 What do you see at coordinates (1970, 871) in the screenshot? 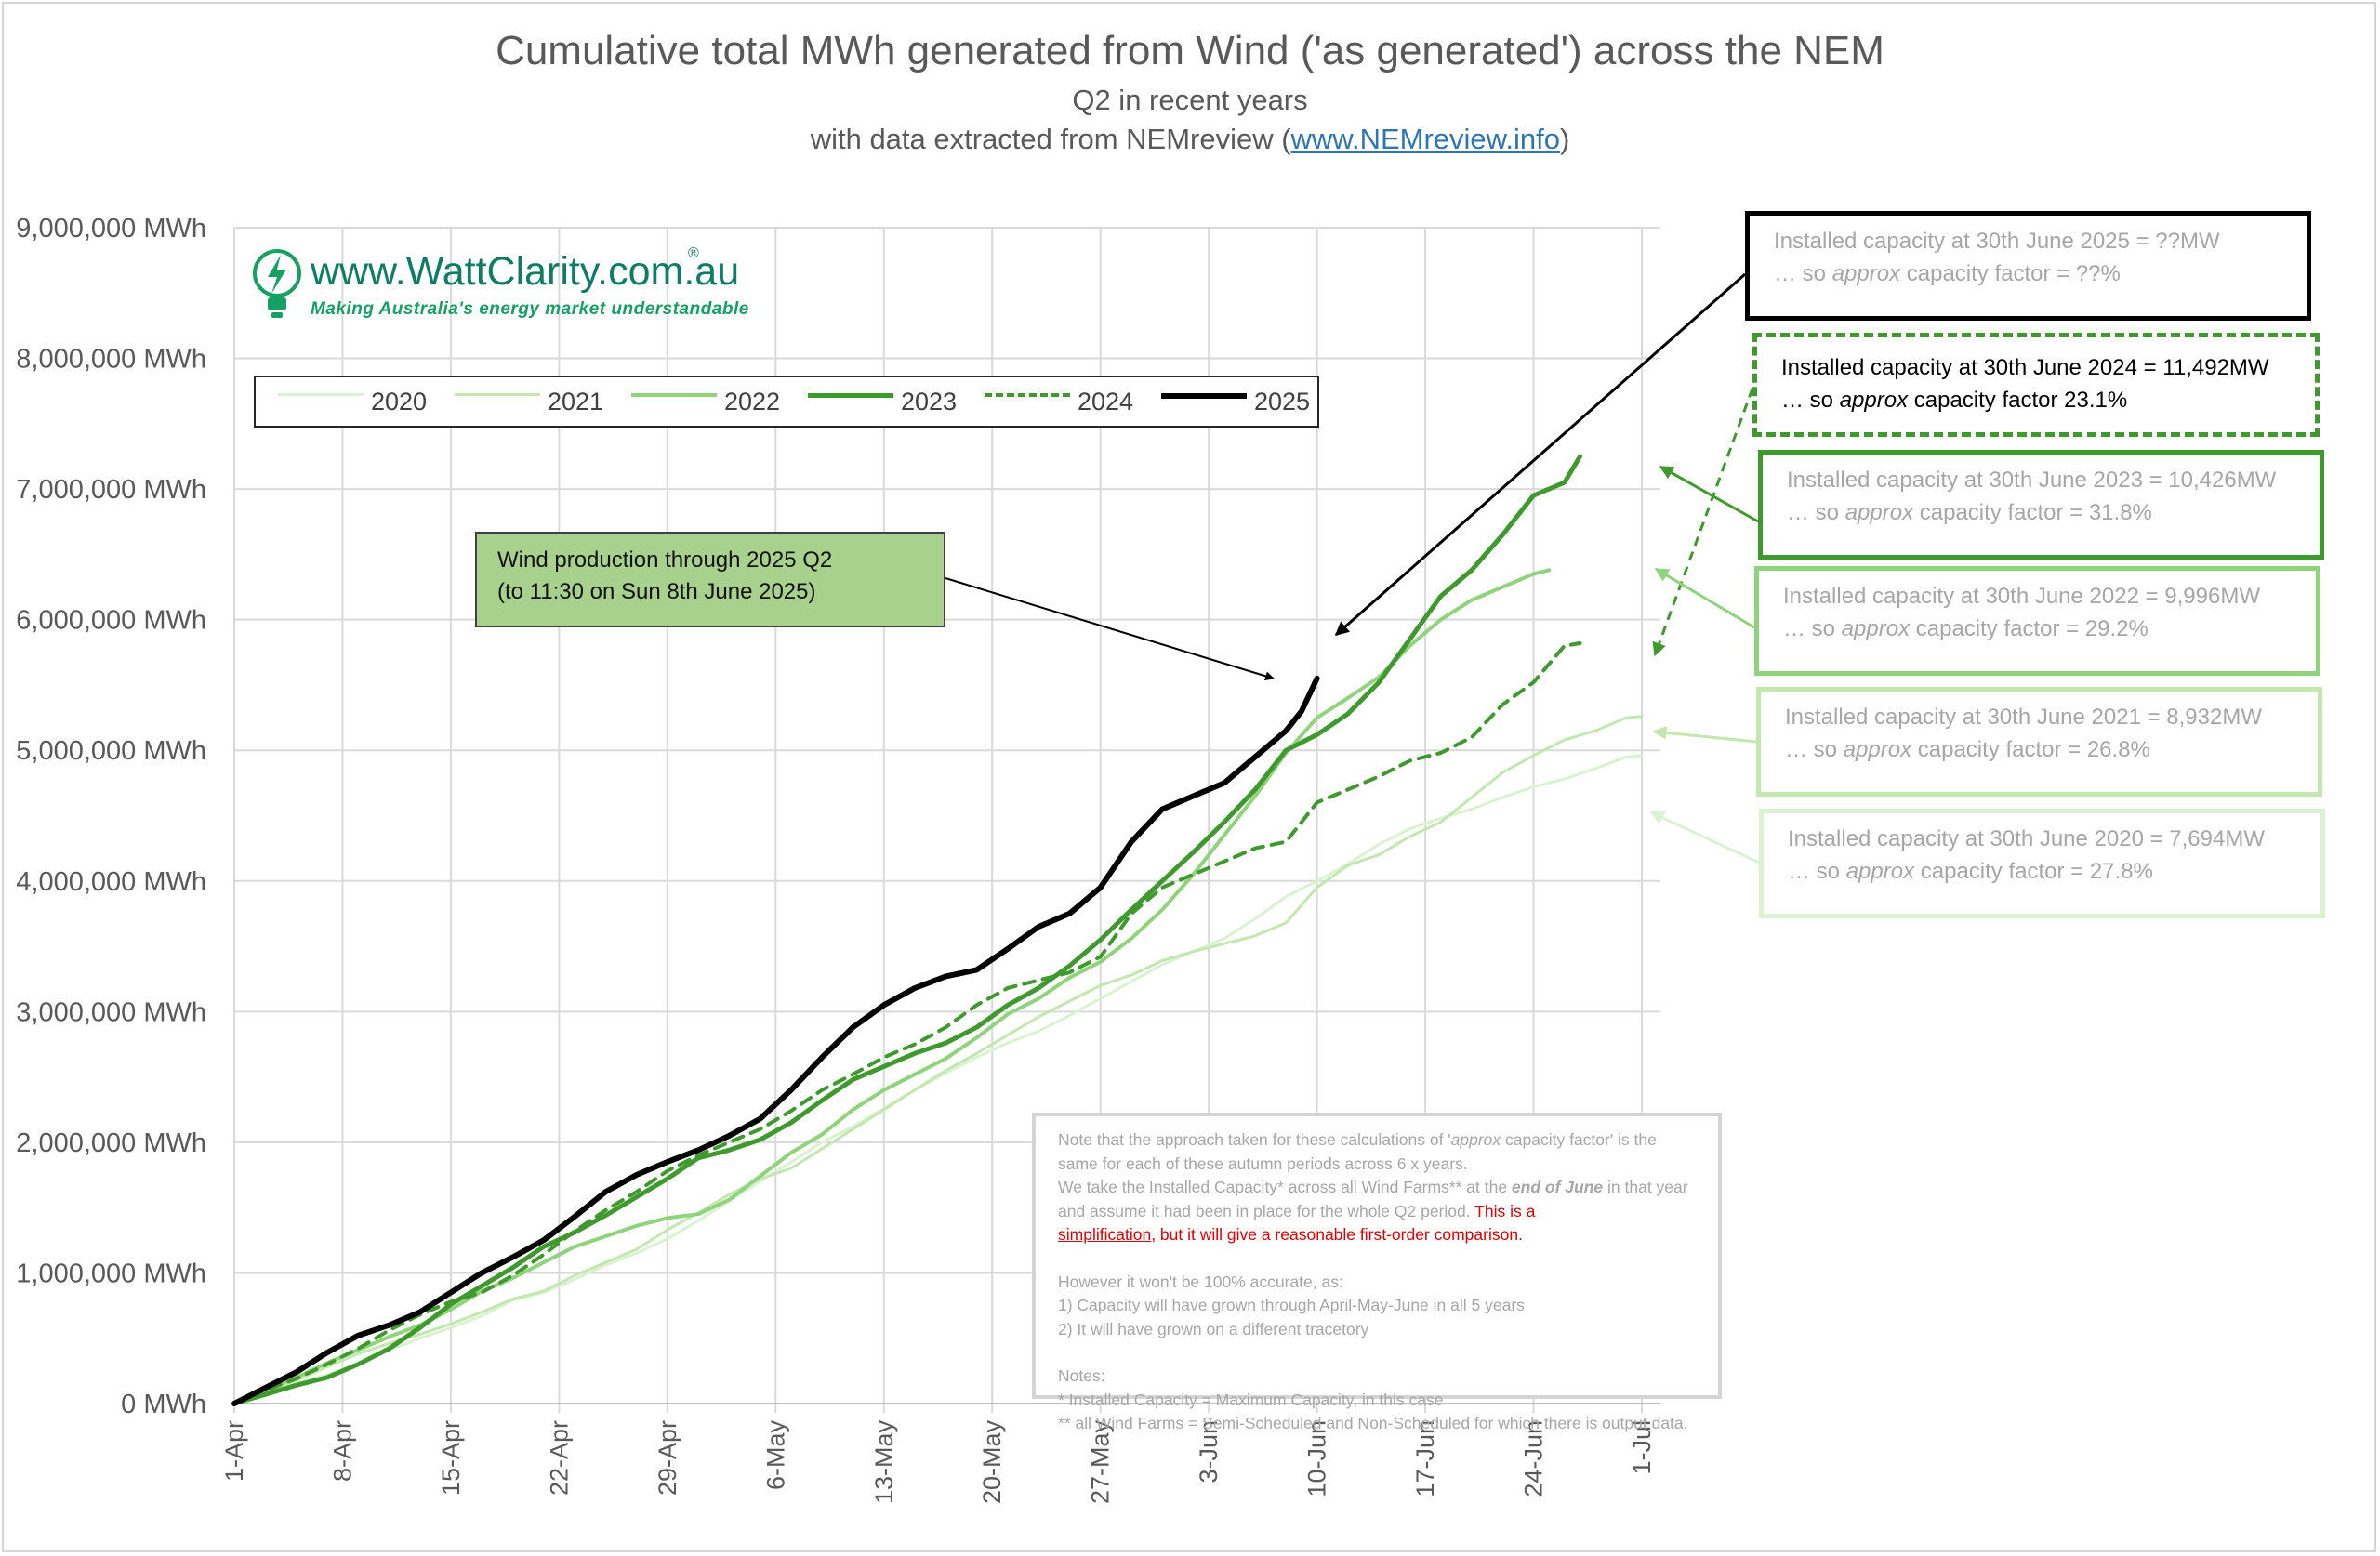
I see `callout-2020-line2: … so approx capacity factor = 27.8%` at bounding box center [1970, 871].